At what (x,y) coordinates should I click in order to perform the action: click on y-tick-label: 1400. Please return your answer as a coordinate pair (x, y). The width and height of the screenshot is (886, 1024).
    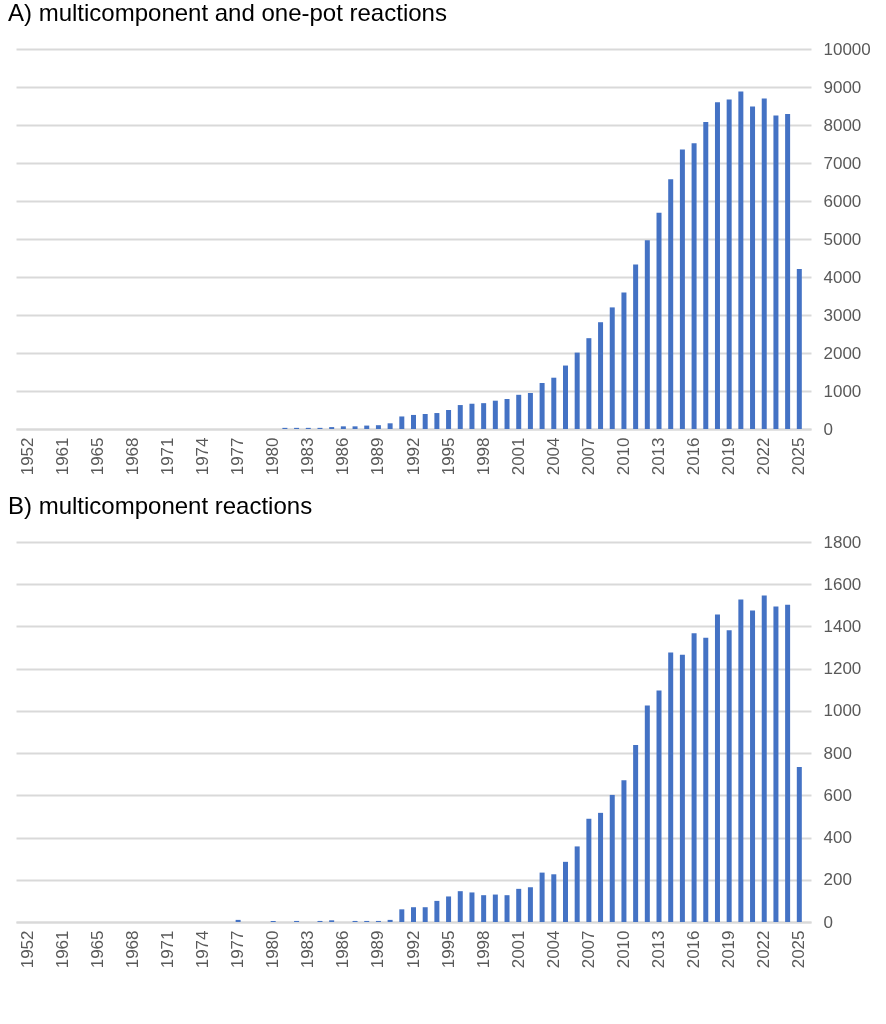
    Looking at the image, I should click on (842, 626).